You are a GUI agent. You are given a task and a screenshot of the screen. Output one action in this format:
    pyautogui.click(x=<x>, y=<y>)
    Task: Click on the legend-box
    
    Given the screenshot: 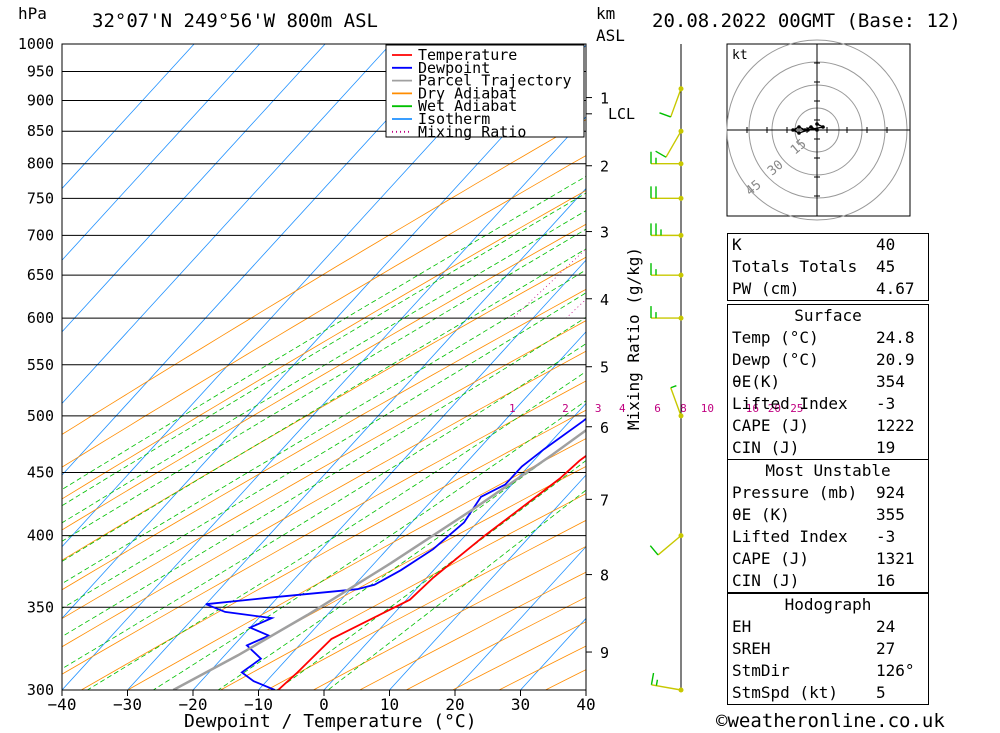 What is the action you would take?
    pyautogui.click(x=485, y=91)
    